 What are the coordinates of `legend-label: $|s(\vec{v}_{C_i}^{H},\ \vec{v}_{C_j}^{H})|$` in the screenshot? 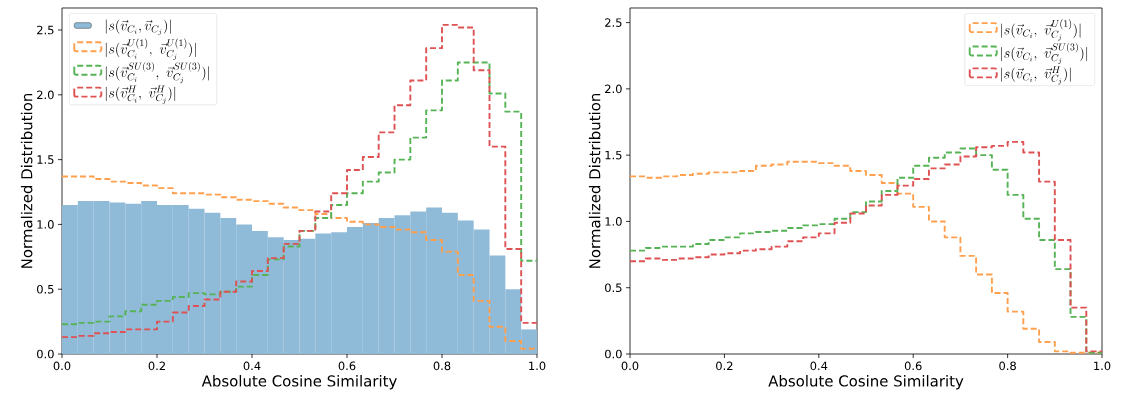 It's located at (140, 94).